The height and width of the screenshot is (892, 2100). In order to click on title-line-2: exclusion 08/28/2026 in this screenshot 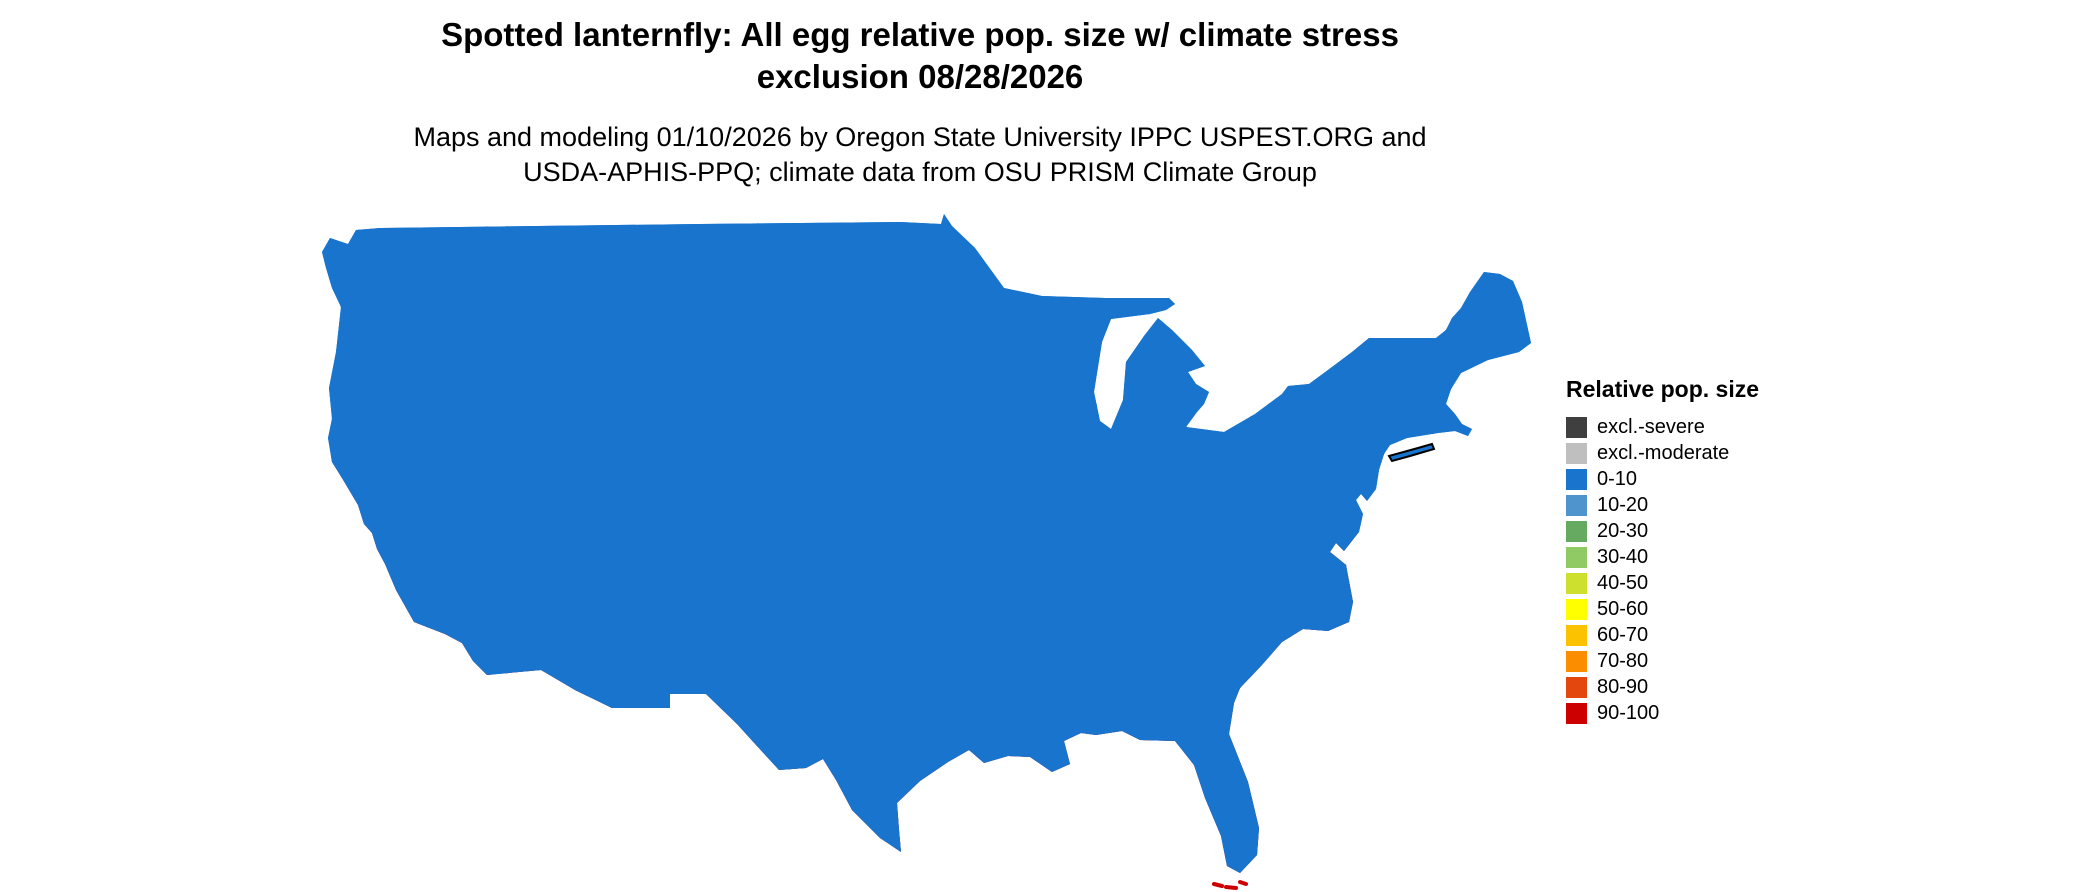, I will do `click(920, 76)`.